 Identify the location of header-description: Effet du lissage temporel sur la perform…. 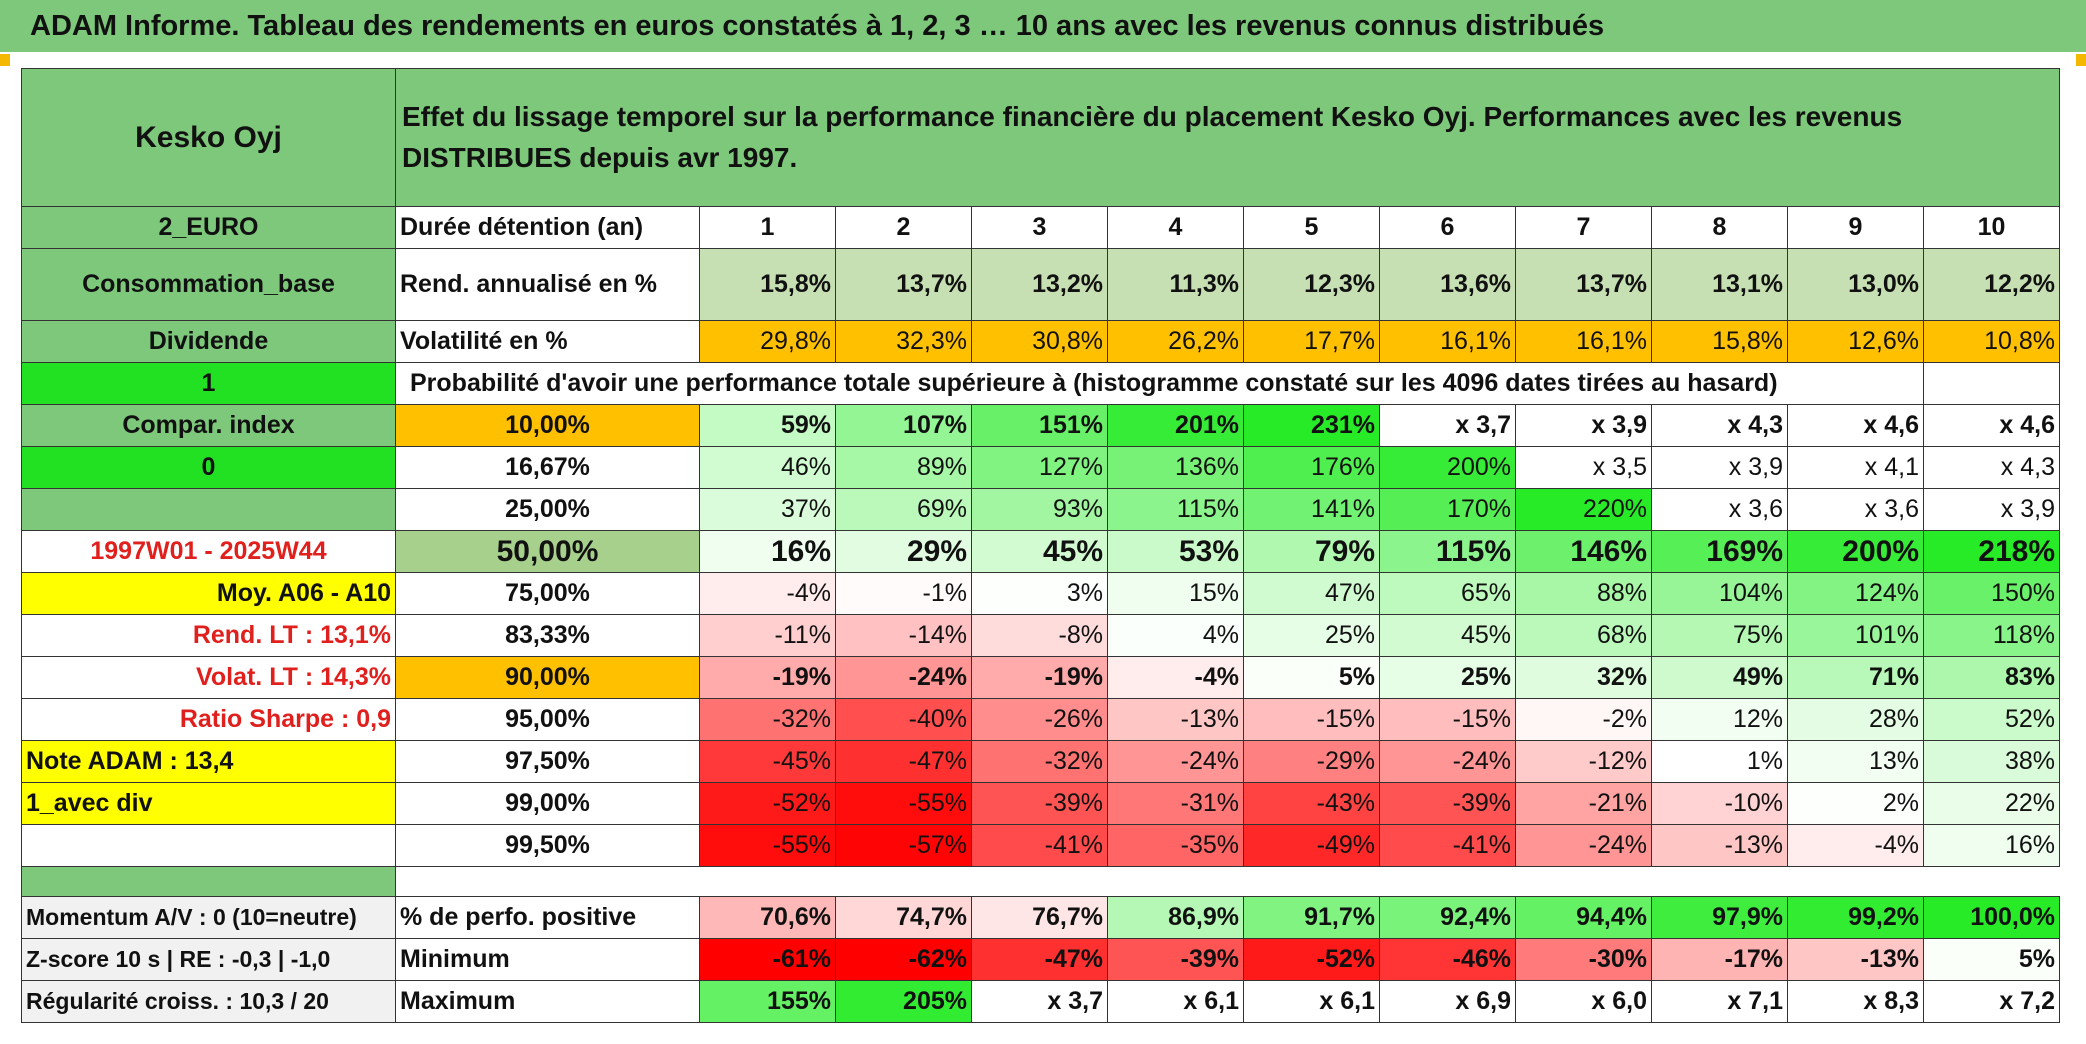
(1227, 137).